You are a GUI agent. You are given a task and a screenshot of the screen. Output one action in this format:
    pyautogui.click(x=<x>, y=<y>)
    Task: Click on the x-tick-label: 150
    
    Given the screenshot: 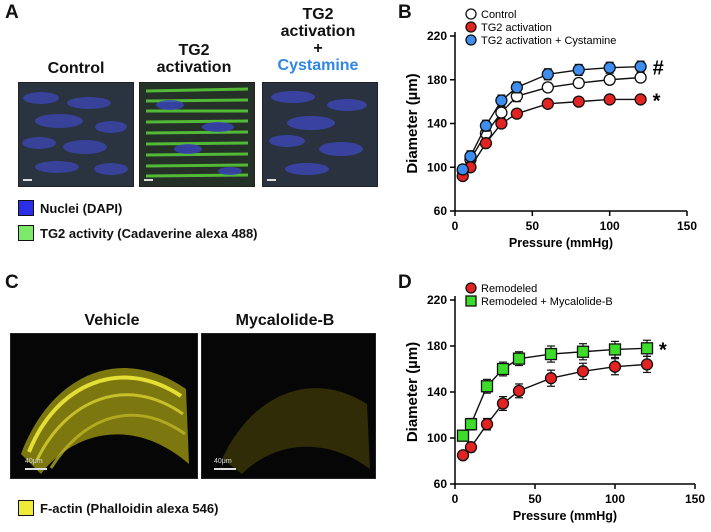 What is the action you would take?
    pyautogui.click(x=687, y=226)
    